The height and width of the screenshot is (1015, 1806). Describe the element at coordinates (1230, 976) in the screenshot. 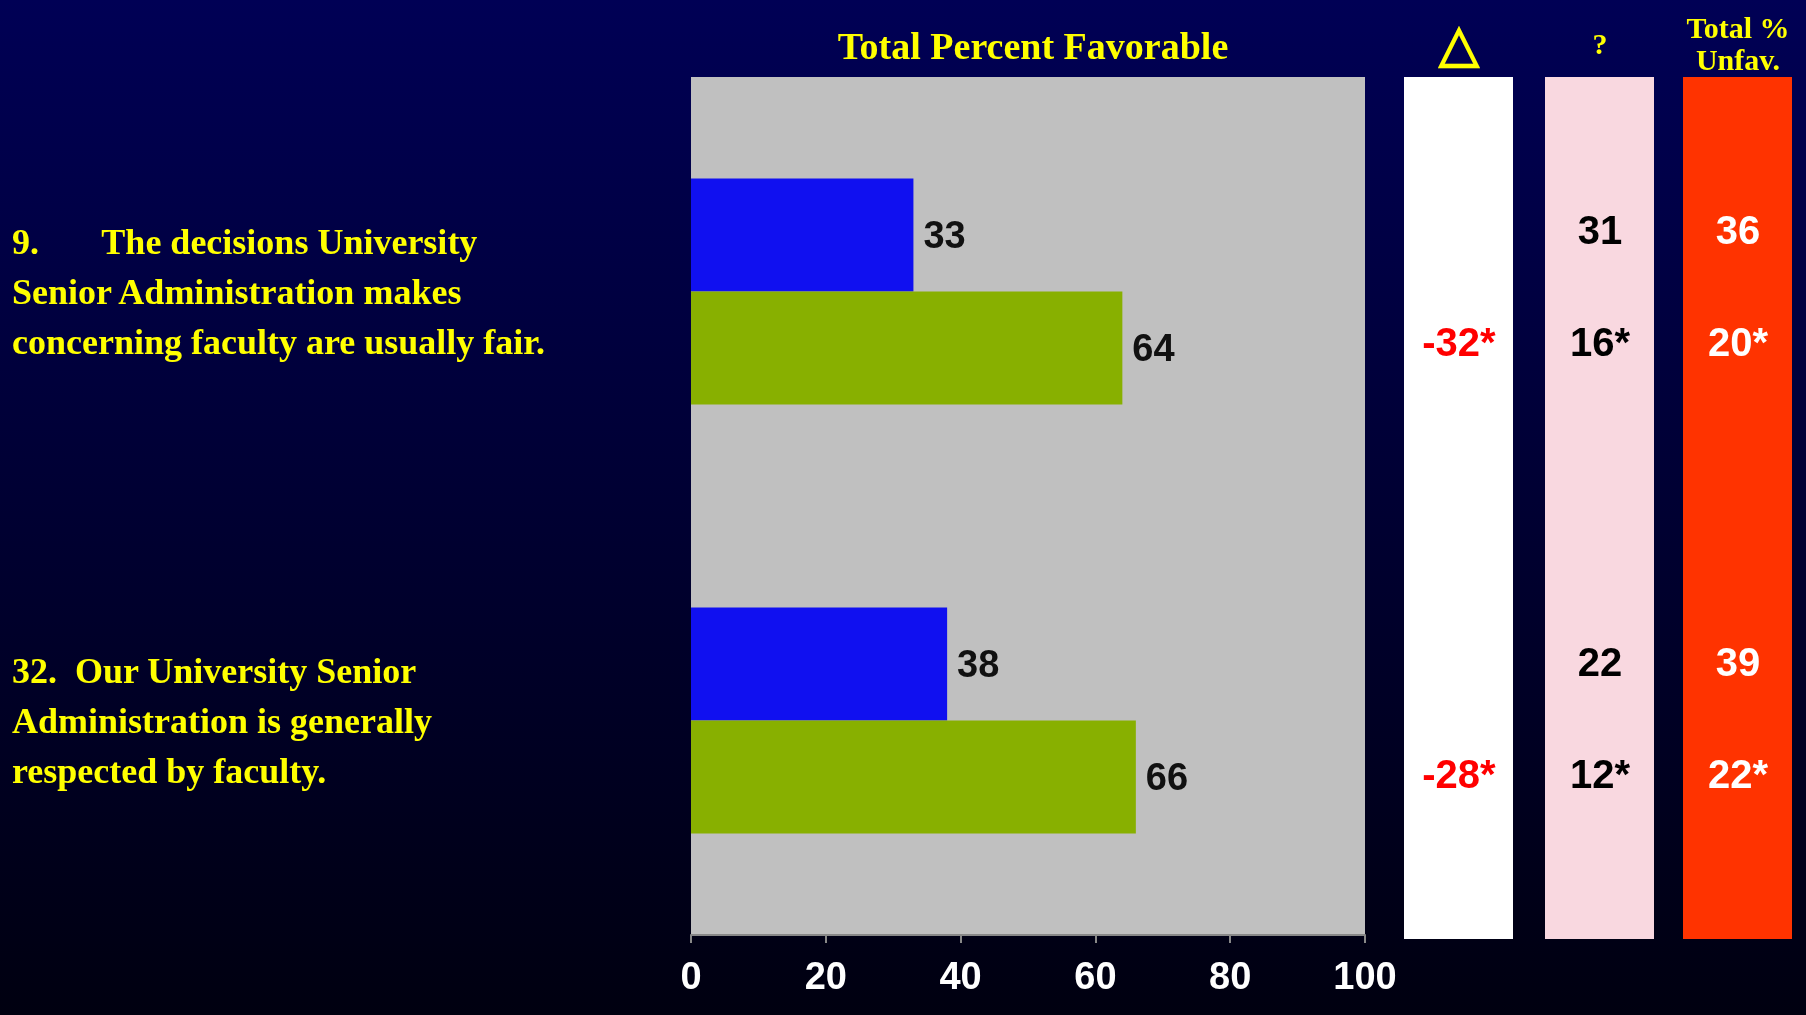

I see `x-tick-label: 80` at that location.